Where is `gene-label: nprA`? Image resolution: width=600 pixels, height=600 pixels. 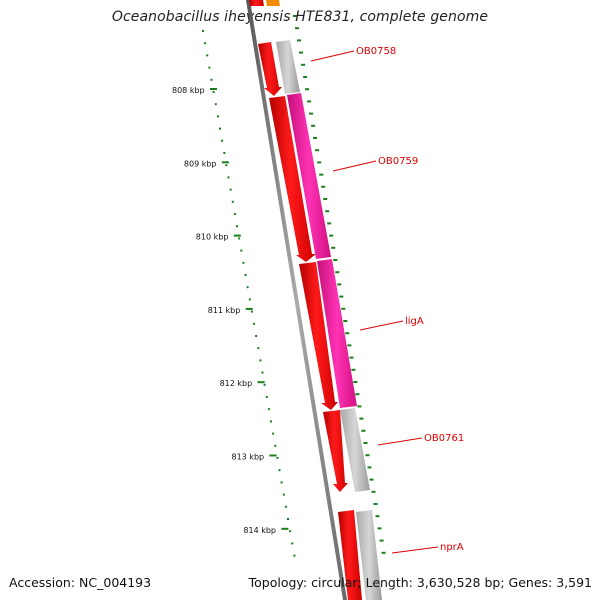 gene-label: nprA is located at coordinates (452, 547).